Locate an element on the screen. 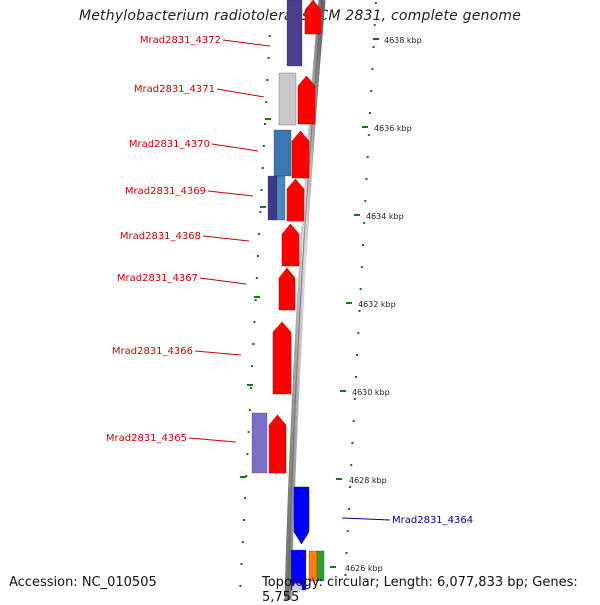 The image size is (600, 605). gene-4370-reverse is located at coordinates (282, 153).